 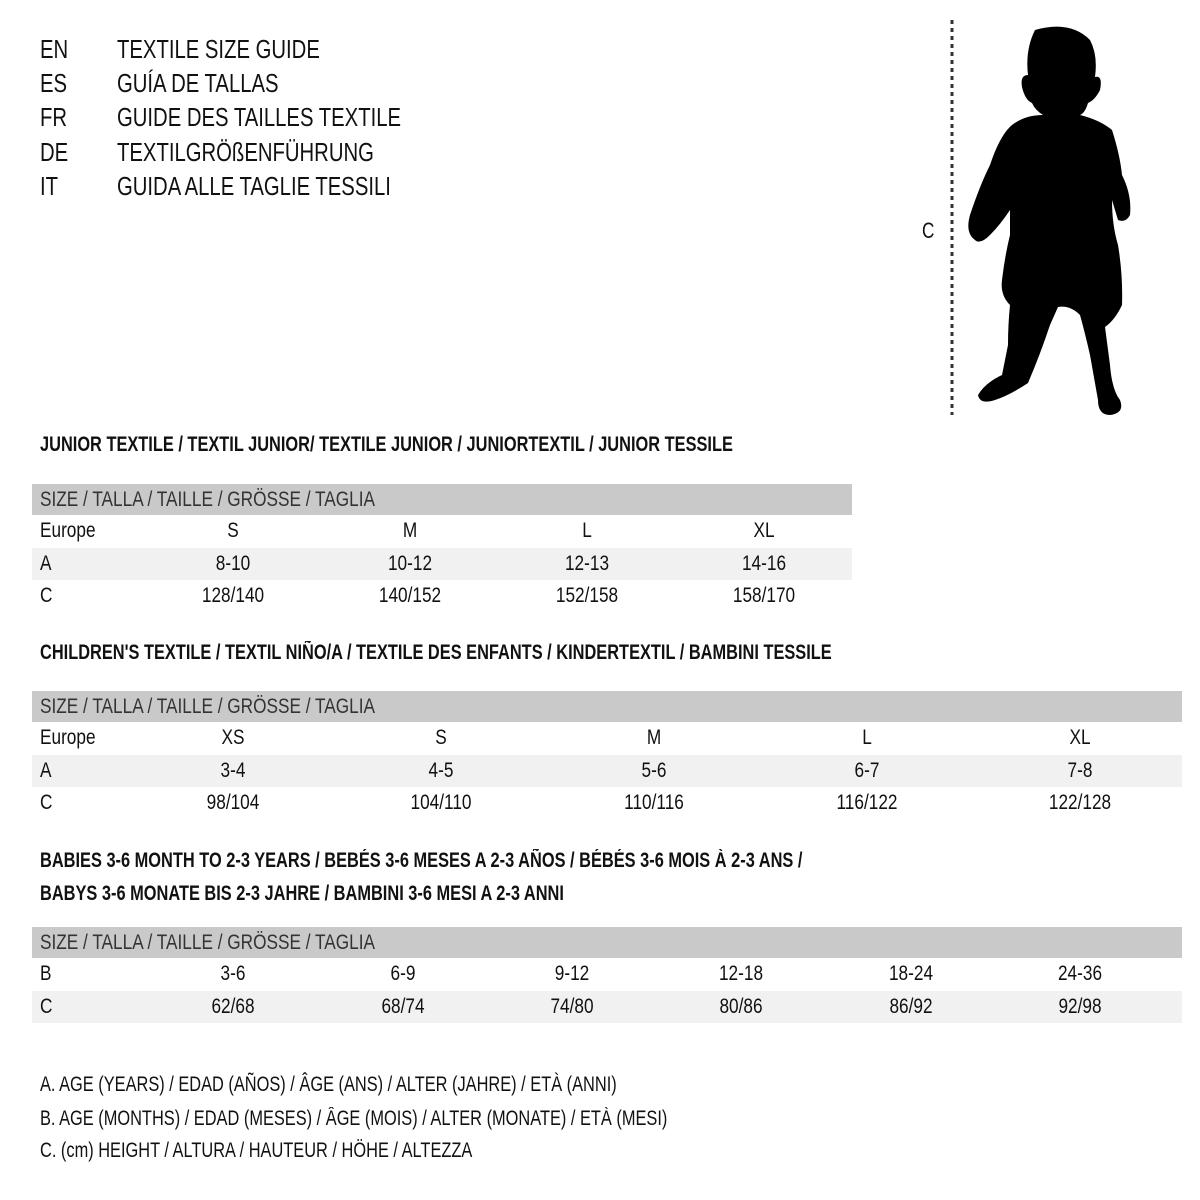 I want to click on table-row: C 62/68 68/74 74/80 80/86 86/92 92/98, so click(x=607, y=1006).